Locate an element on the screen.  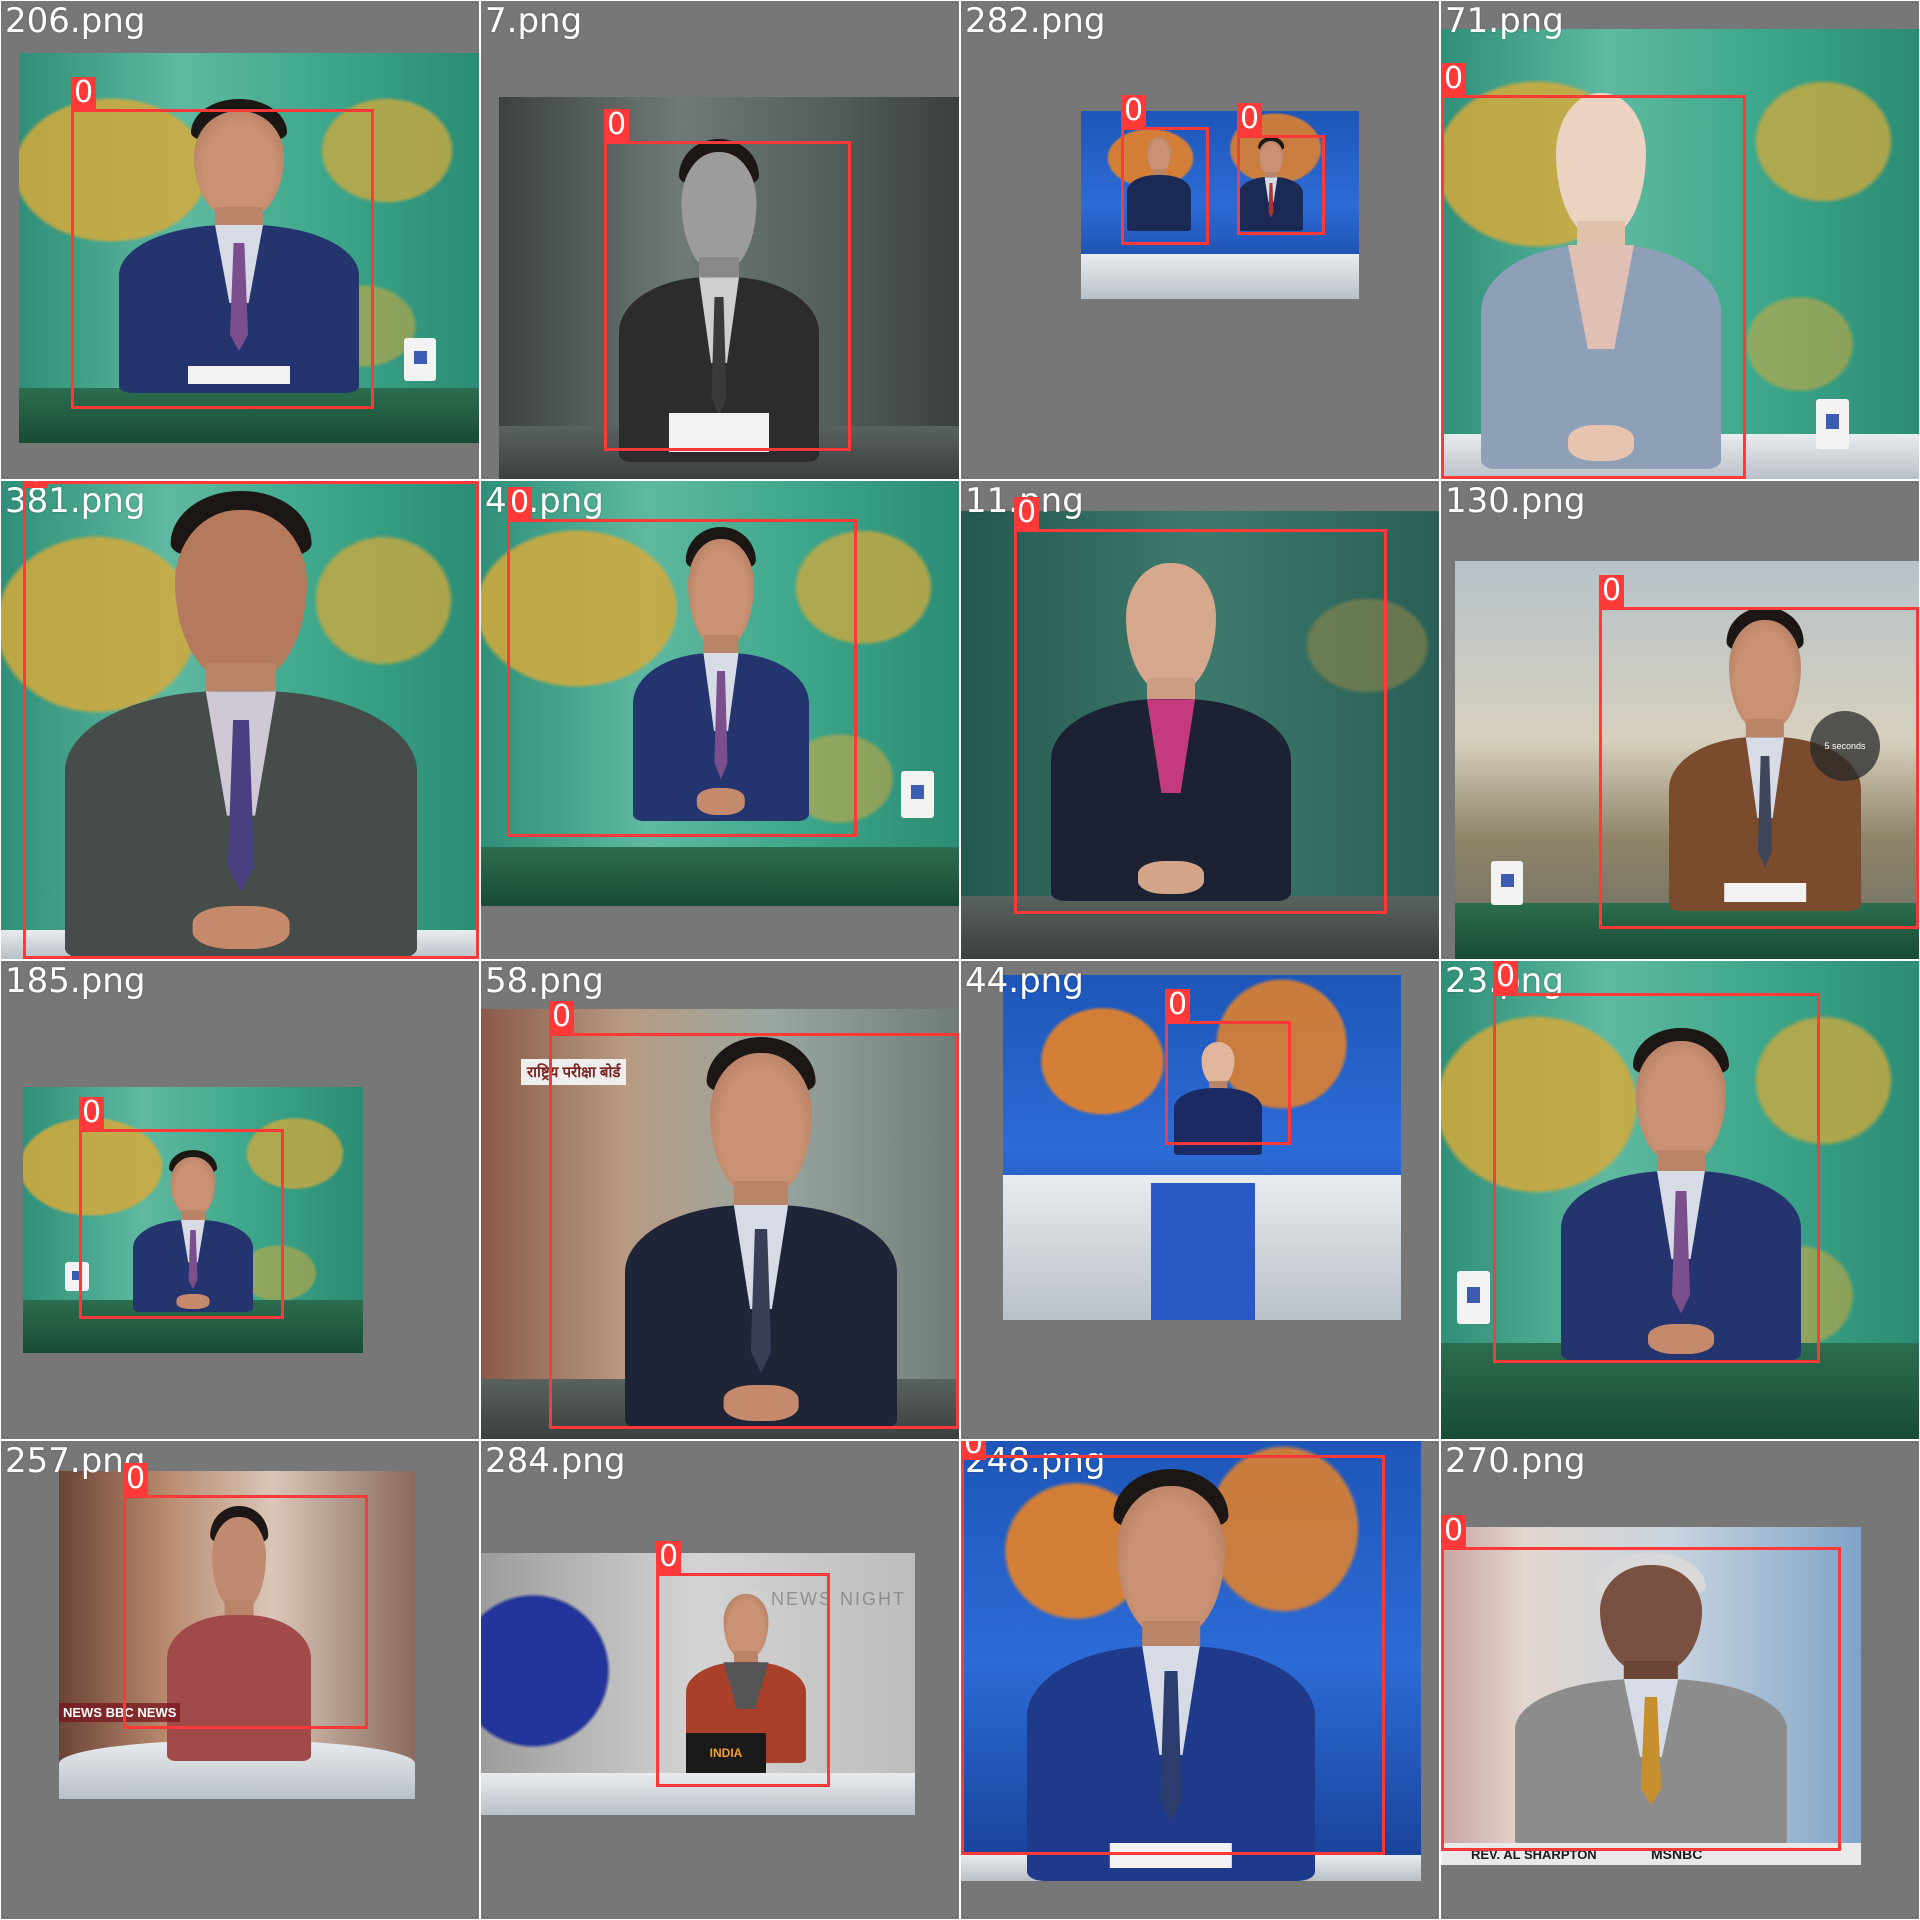
tile-label: 130.png is located at coordinates (1515, 501).